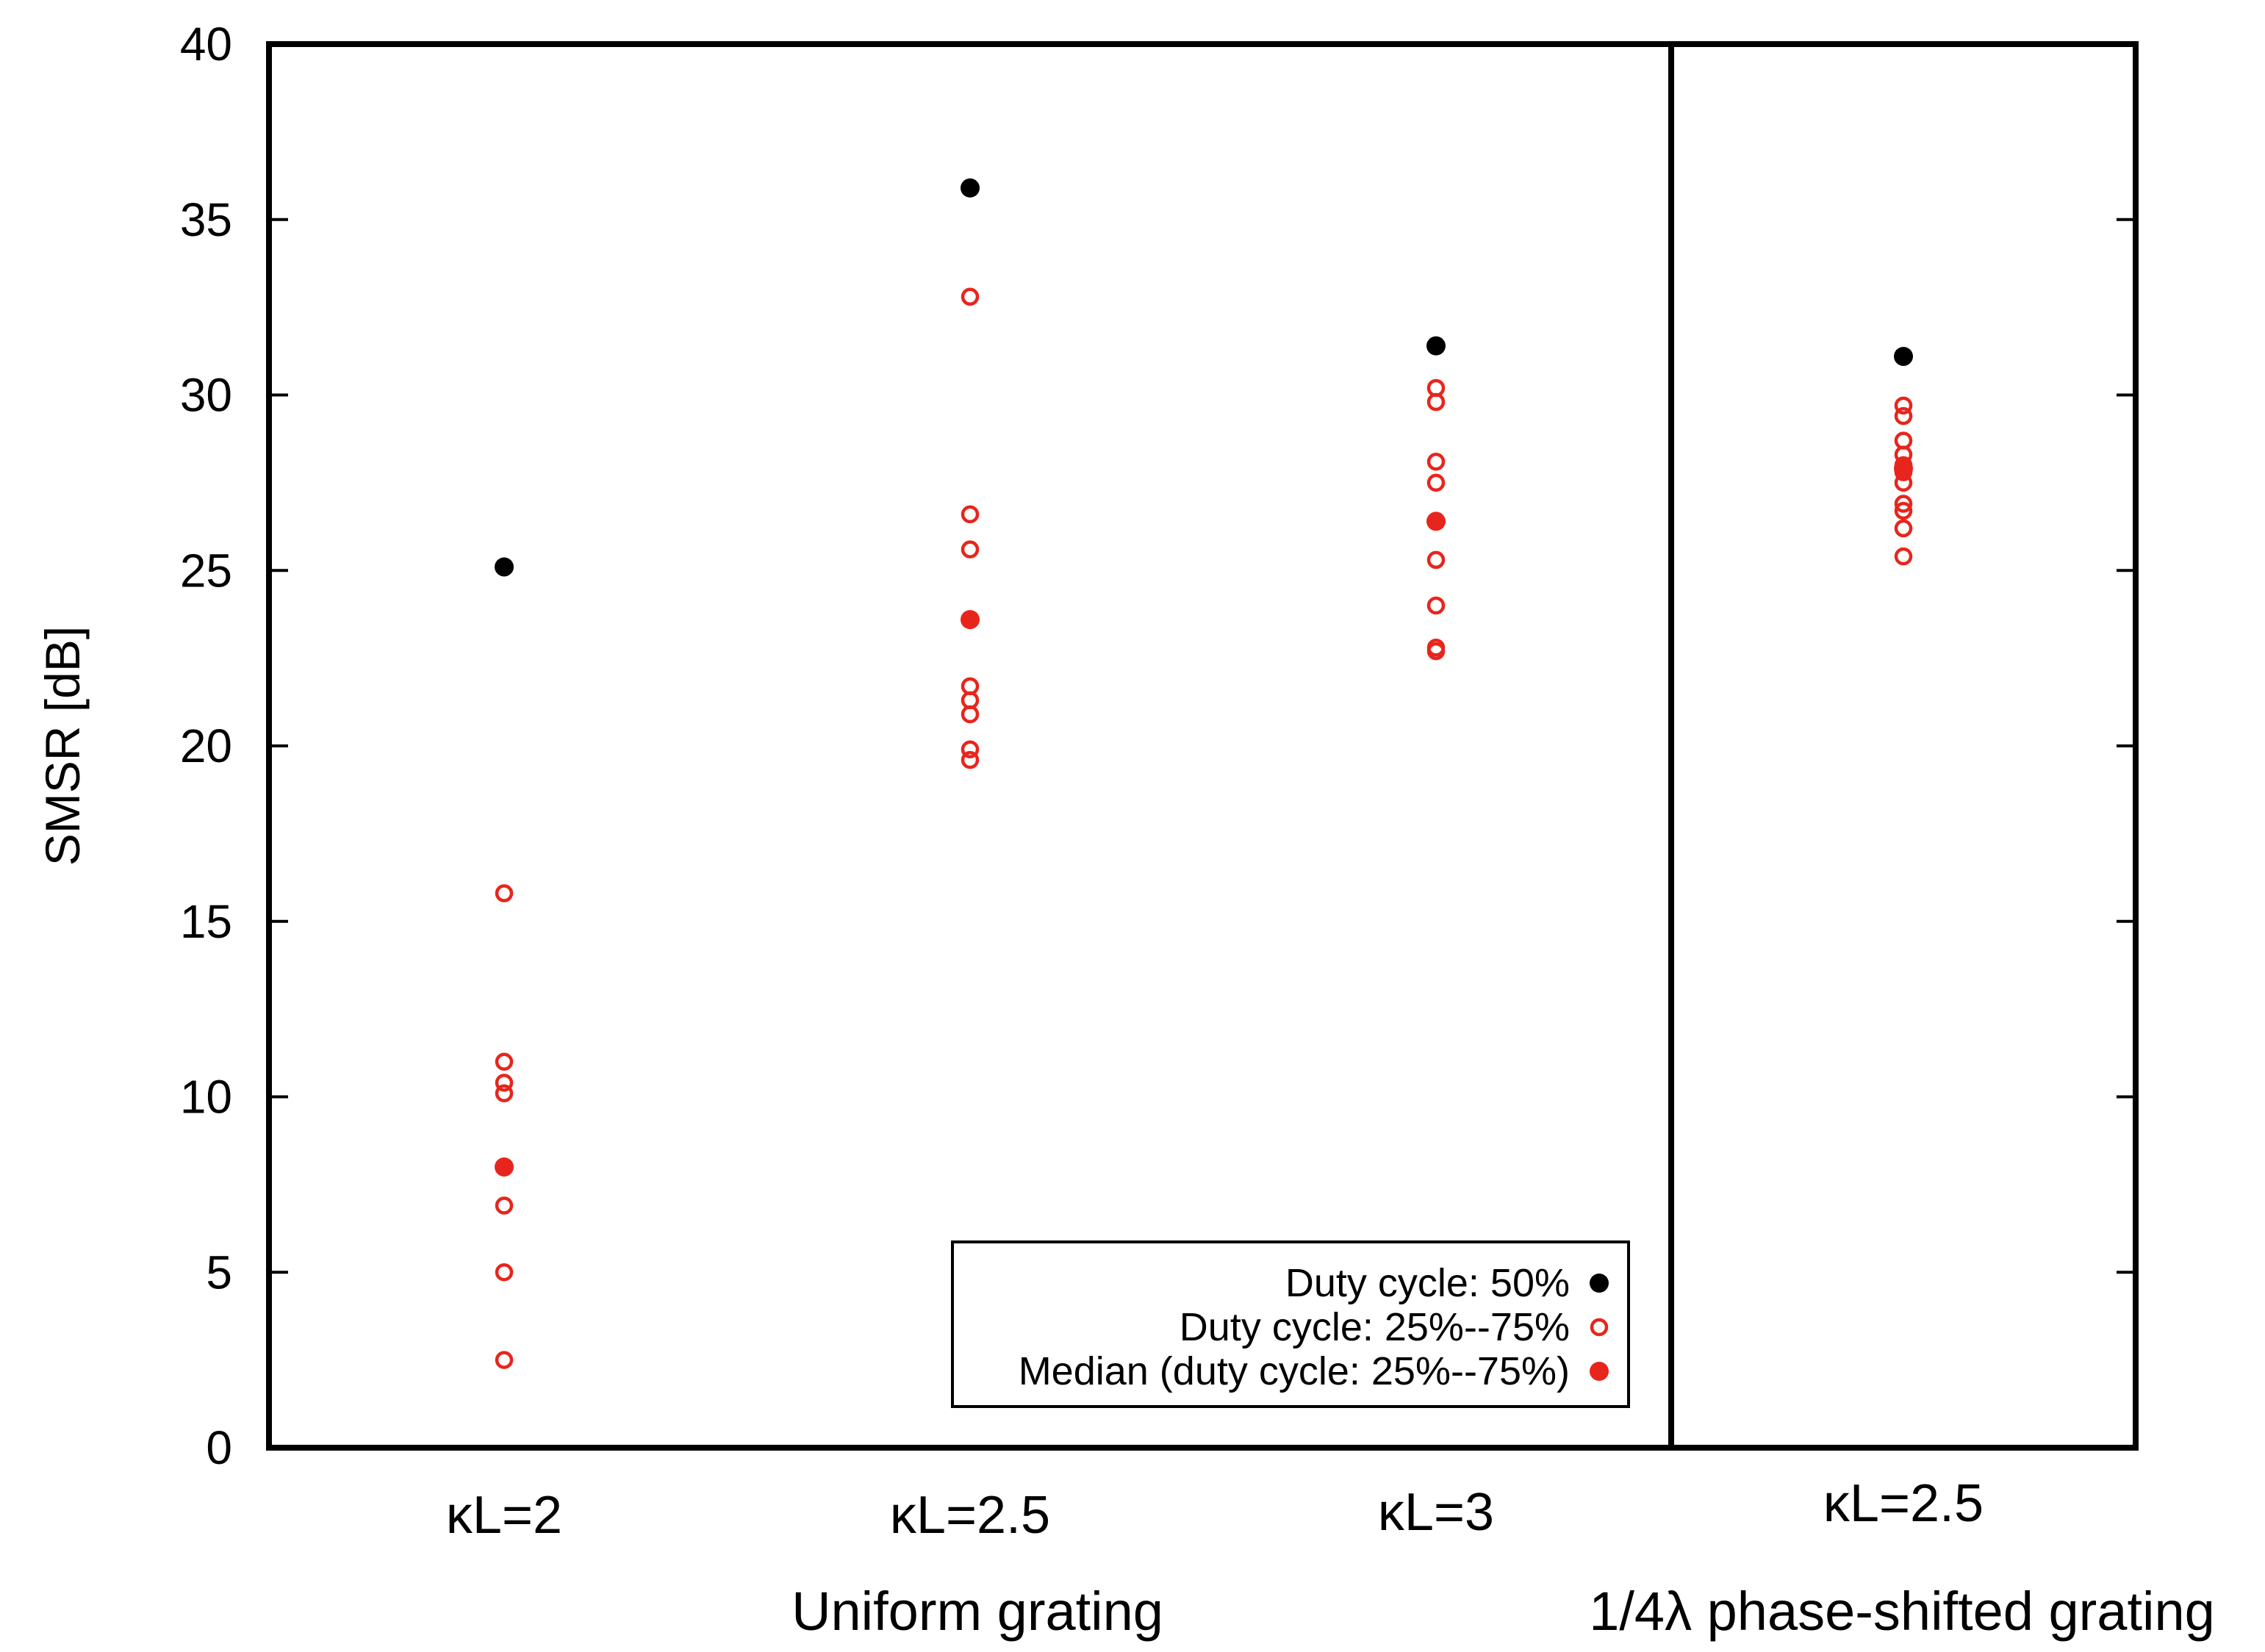 This screenshot has height=1652, width=2265. What do you see at coordinates (977, 1611) in the screenshot?
I see `x-group-label: Uniform grating` at bounding box center [977, 1611].